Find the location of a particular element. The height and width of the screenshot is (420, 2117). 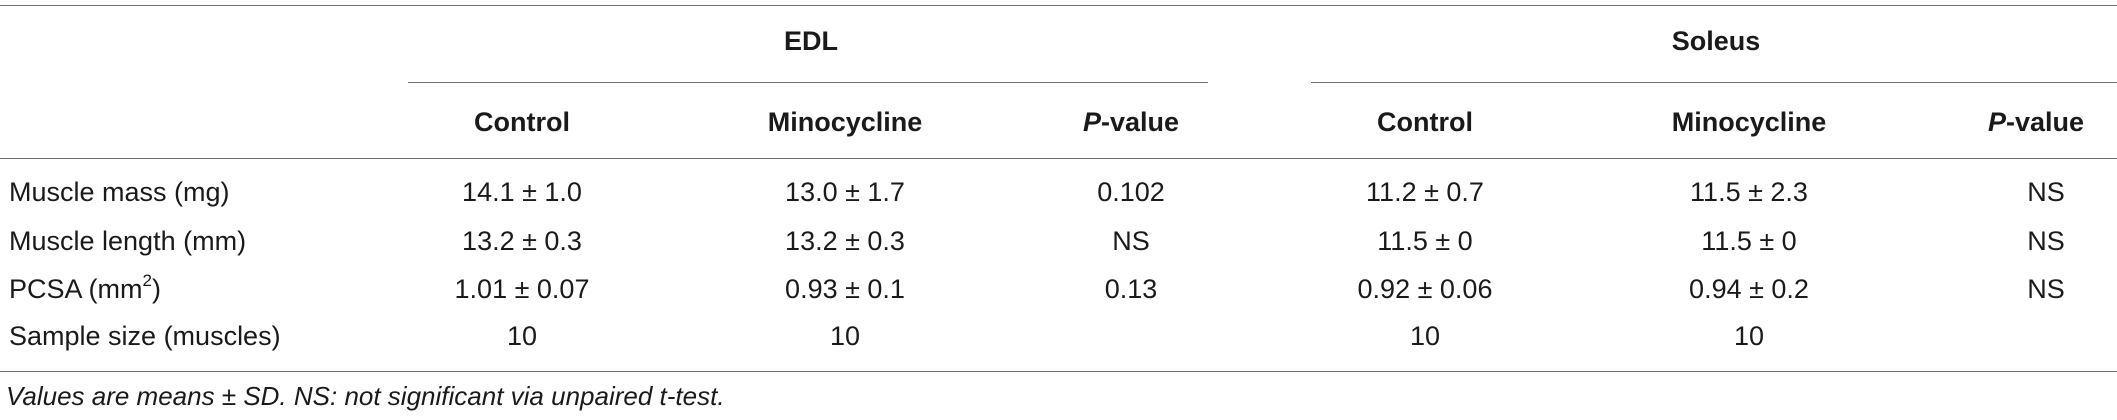

cell-soleus-control: 11.5 ± 0 is located at coordinates (1425, 241).